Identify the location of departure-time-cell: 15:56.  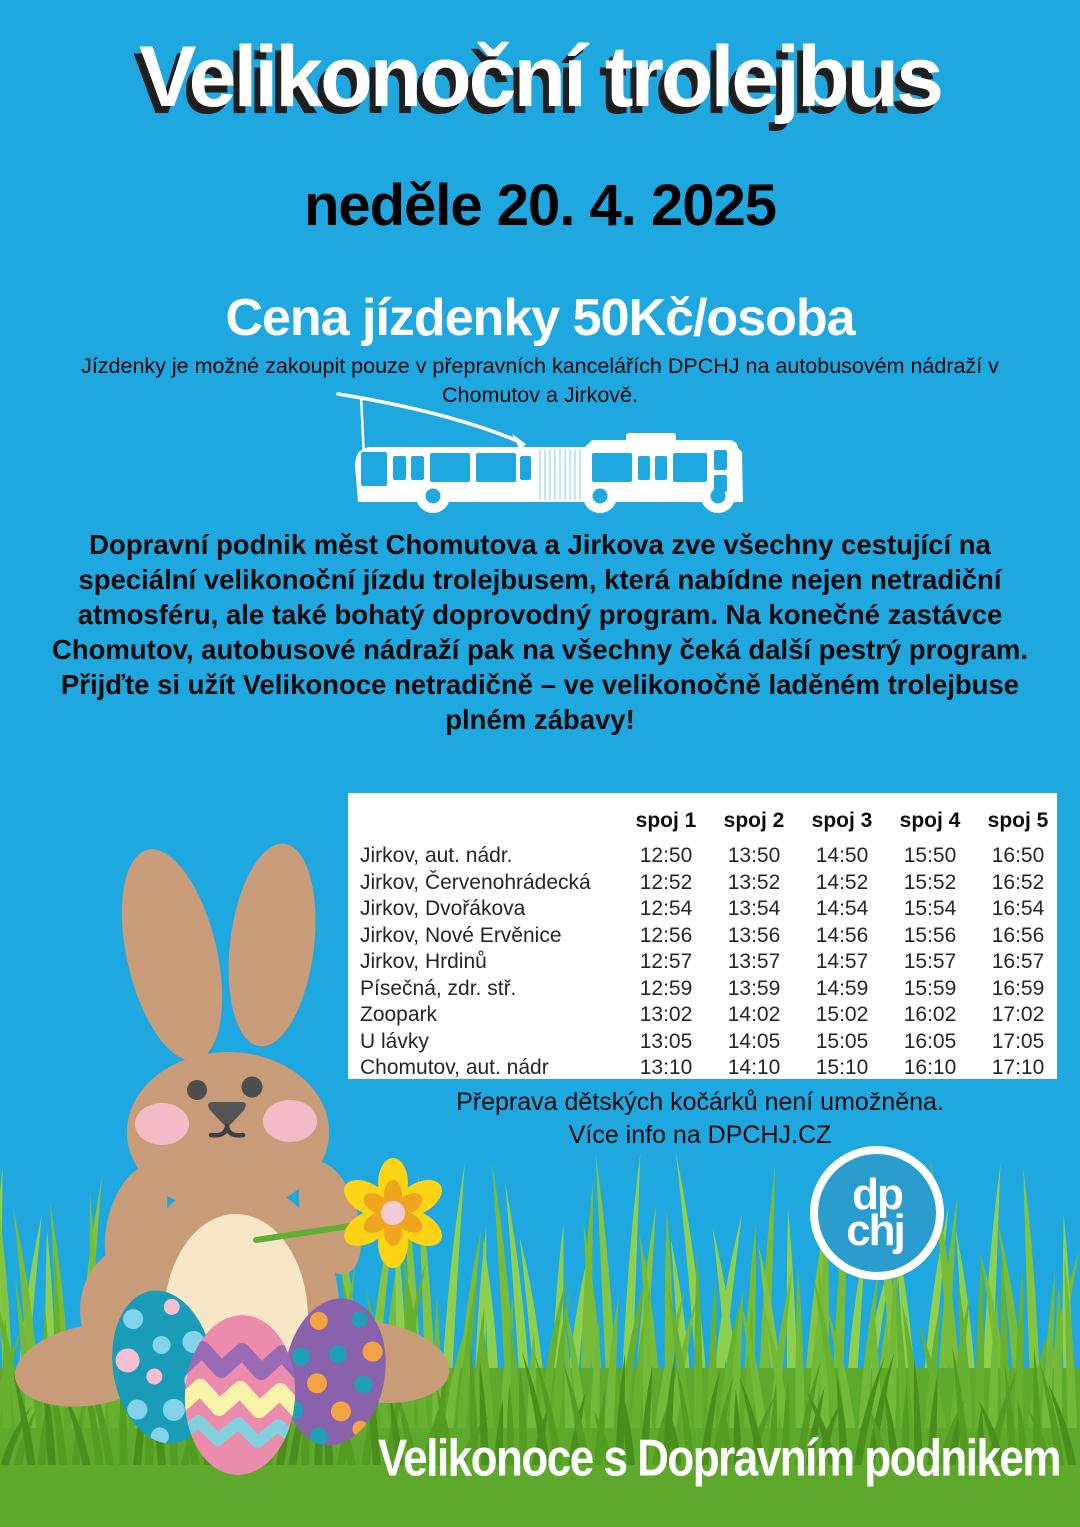
(930, 935).